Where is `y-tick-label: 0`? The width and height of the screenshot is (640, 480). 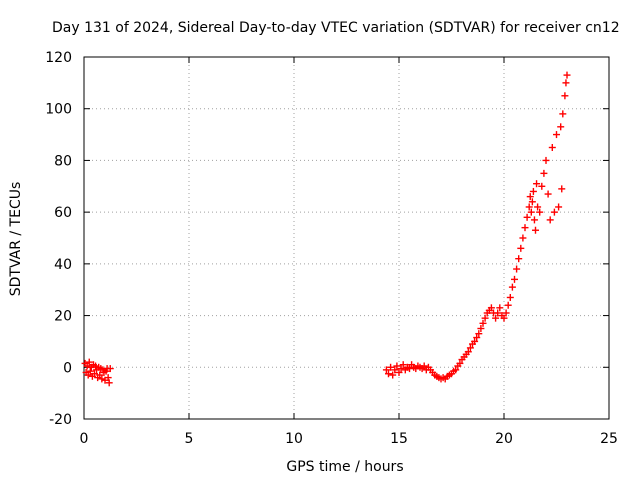 y-tick-label: 0 is located at coordinates (67, 368).